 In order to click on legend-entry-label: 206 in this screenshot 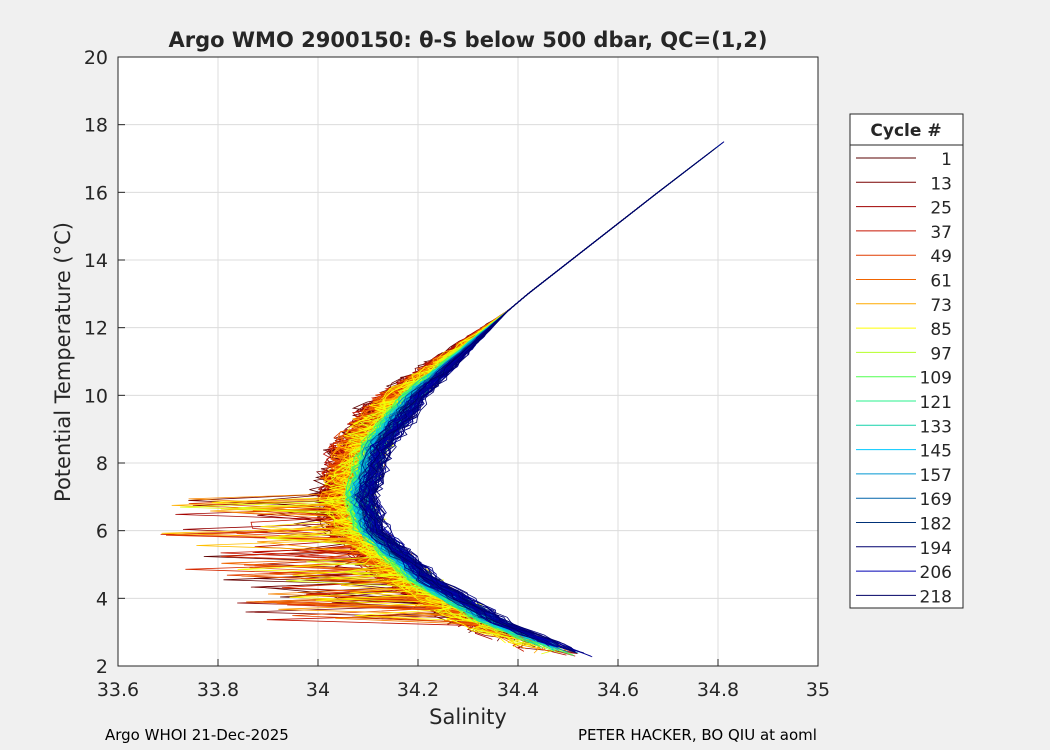, I will do `click(936, 573)`.